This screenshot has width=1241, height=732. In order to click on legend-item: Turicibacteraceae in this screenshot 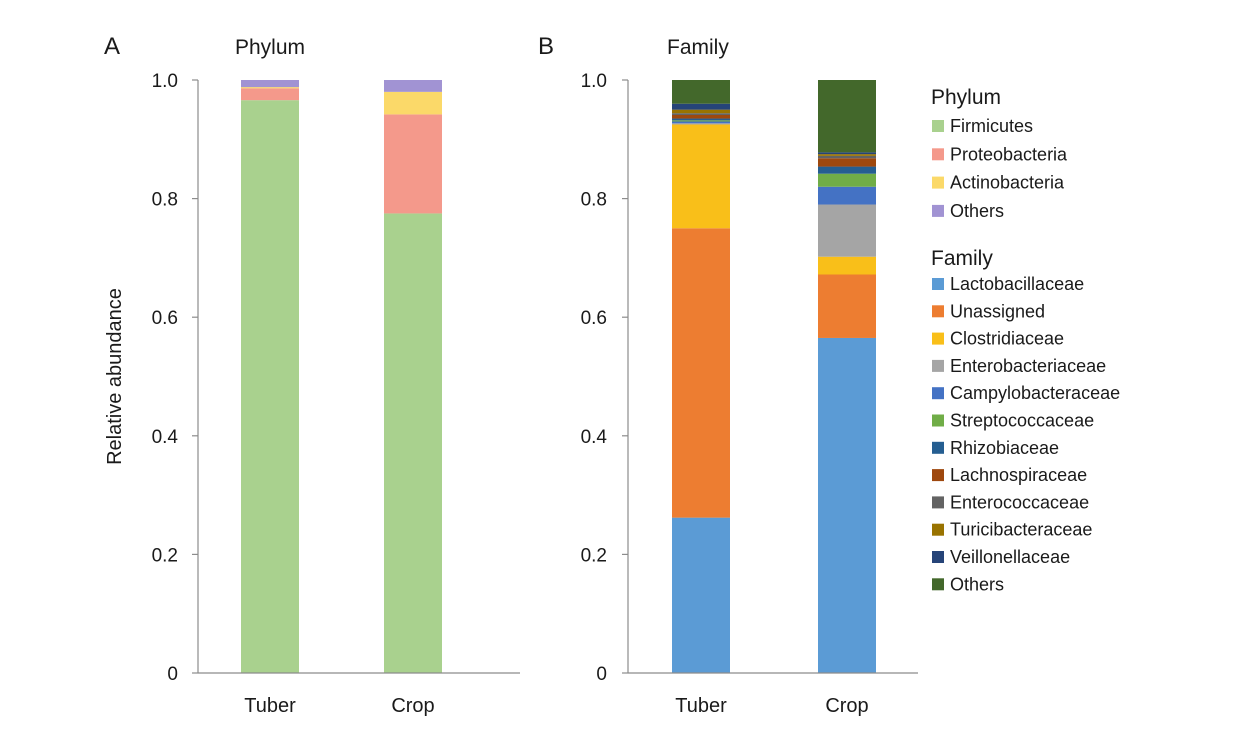, I will do `click(1021, 530)`.